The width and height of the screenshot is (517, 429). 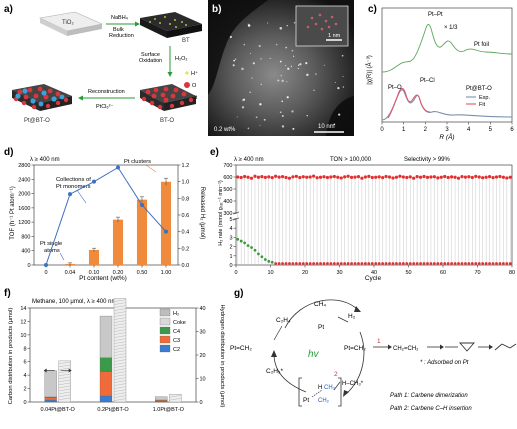 I want to click on d-xtick-label: 1.00, so click(x=166, y=273).